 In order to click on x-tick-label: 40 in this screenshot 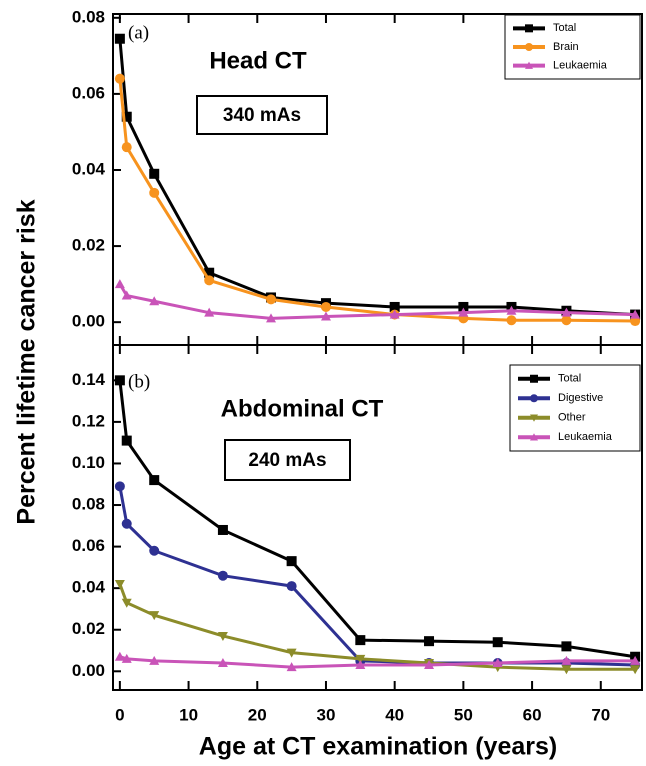, I will do `click(394, 714)`.